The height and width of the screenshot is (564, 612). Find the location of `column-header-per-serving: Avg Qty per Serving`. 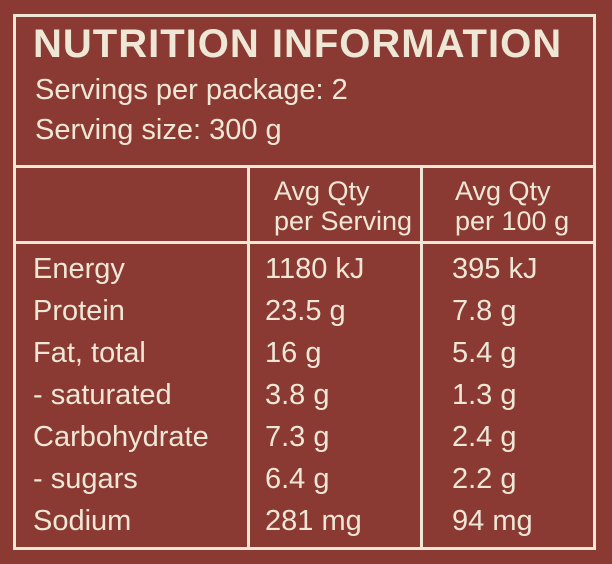

column-header-per-serving: Avg Qty per Serving is located at coordinates (343, 206).